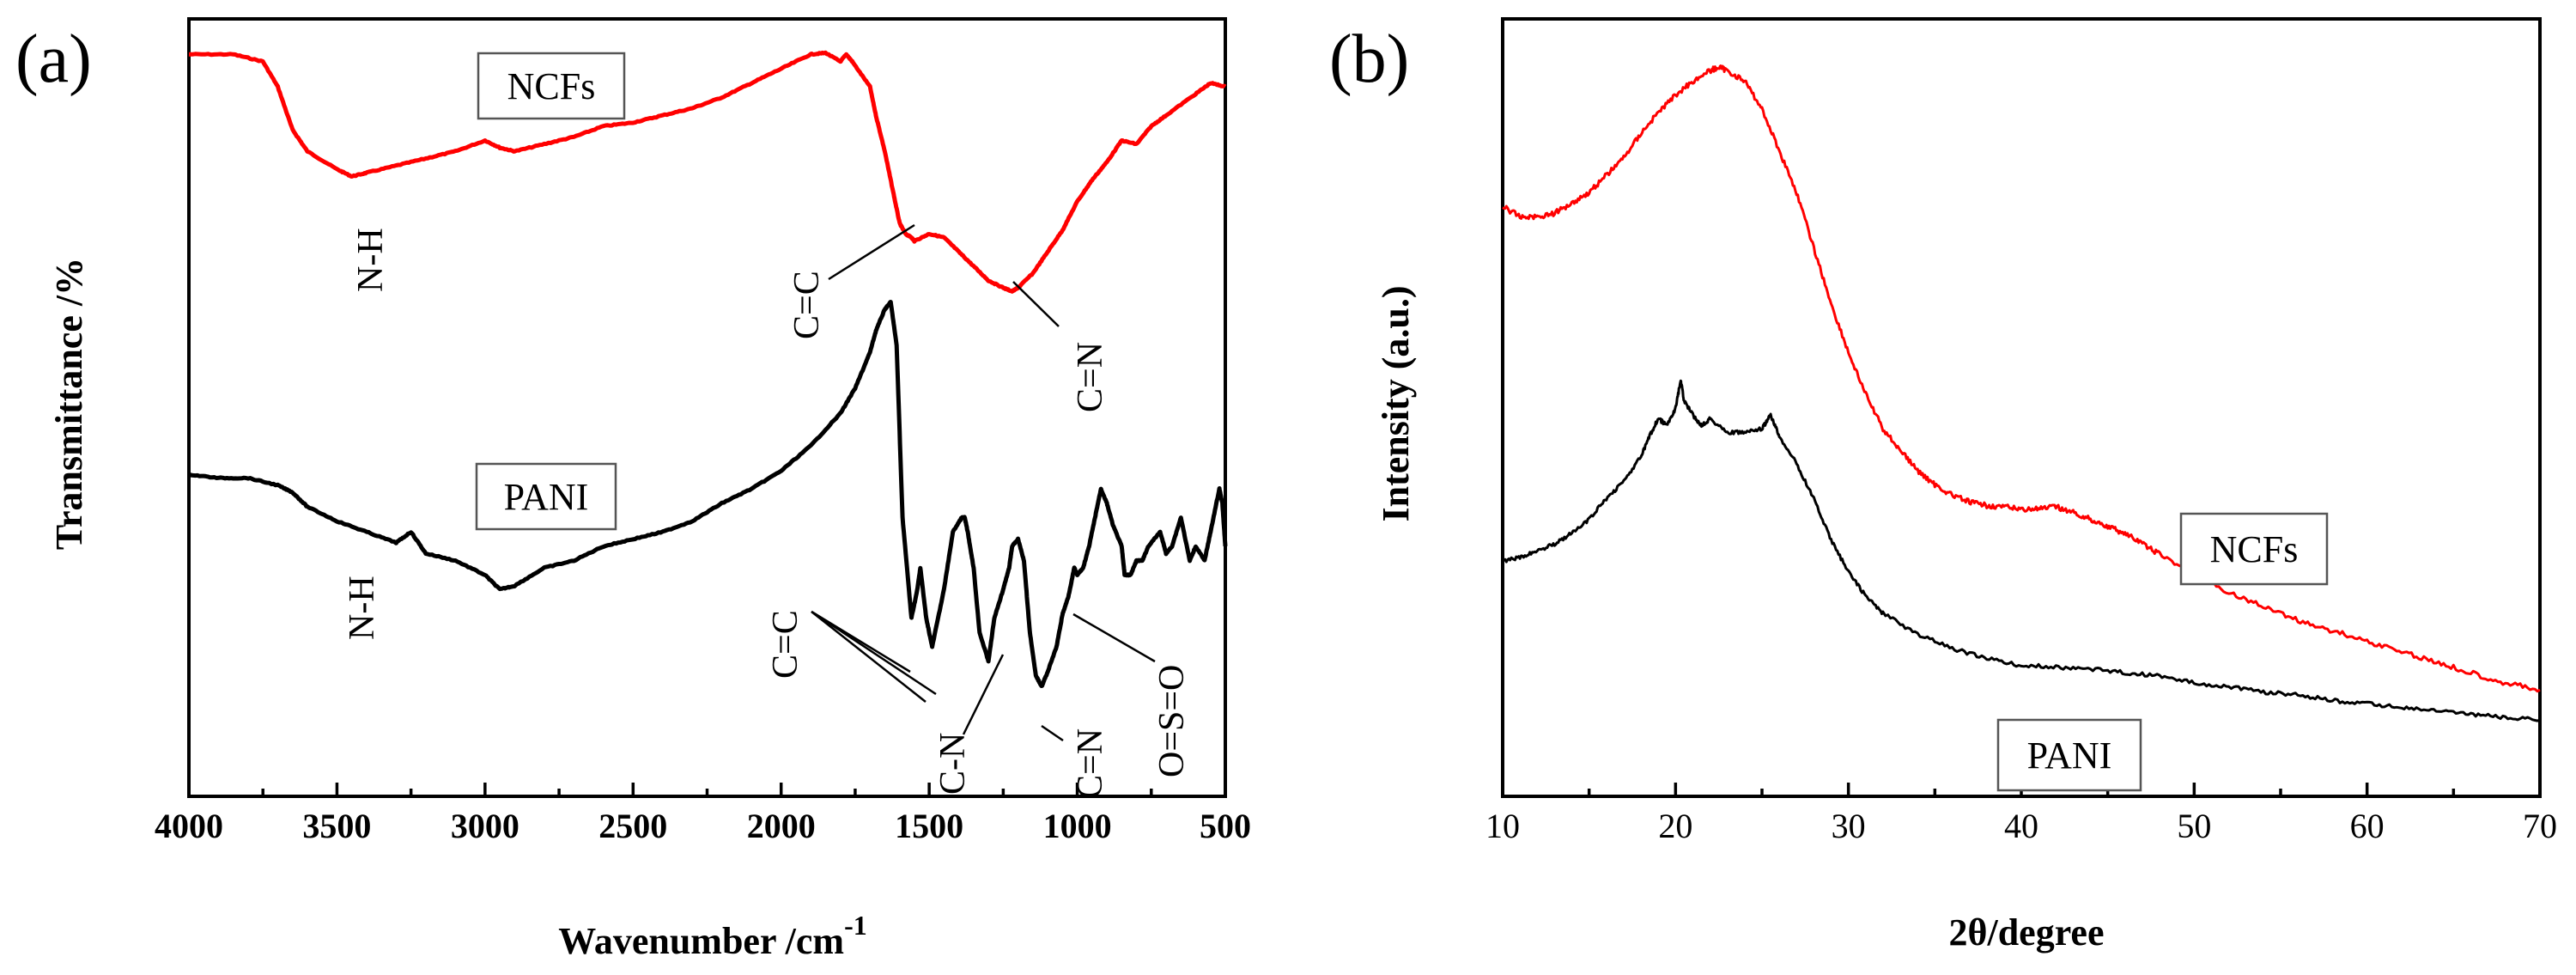 Image resolution: width=2576 pixels, height=975 pixels. Describe the element at coordinates (1675, 826) in the screenshot. I see `x-tick-label-b-20: 20` at that location.